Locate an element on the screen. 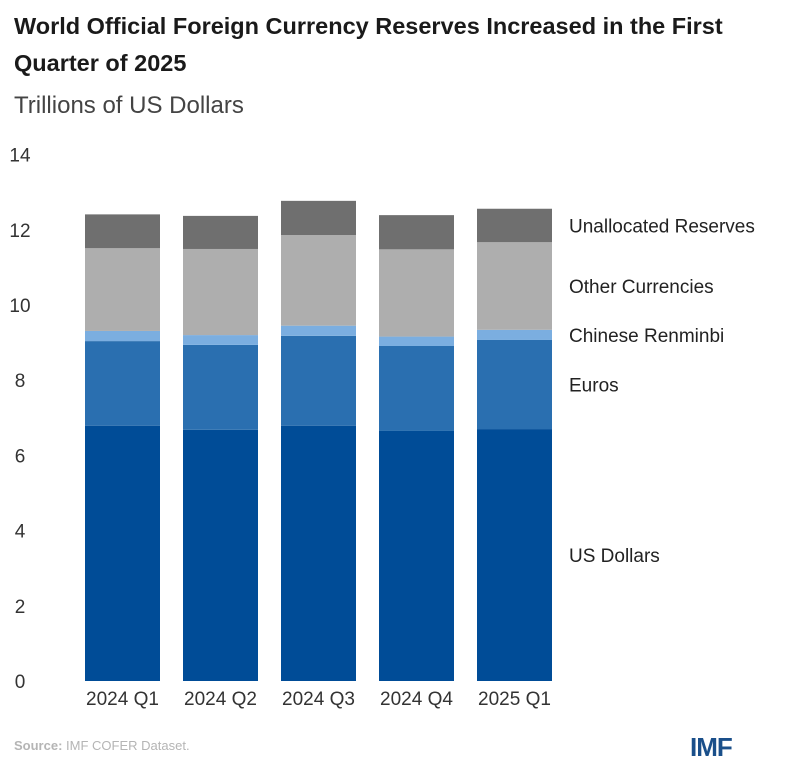 Image resolution: width=786 pixels, height=783 pixels. y-tick-label: 2 is located at coordinates (20, 607).